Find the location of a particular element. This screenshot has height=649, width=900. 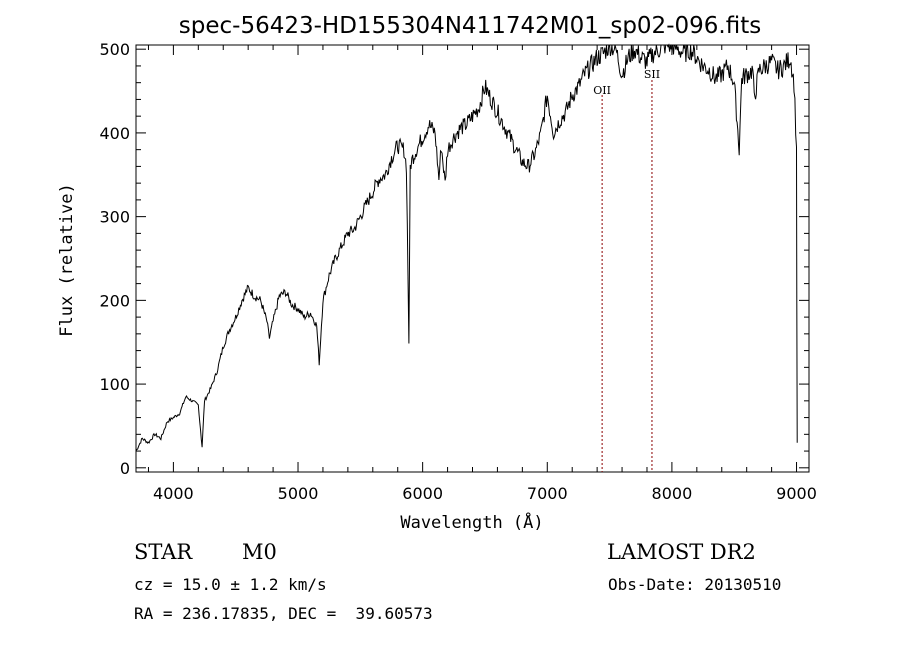

x-tick-label: 5000 is located at coordinates (298, 493).